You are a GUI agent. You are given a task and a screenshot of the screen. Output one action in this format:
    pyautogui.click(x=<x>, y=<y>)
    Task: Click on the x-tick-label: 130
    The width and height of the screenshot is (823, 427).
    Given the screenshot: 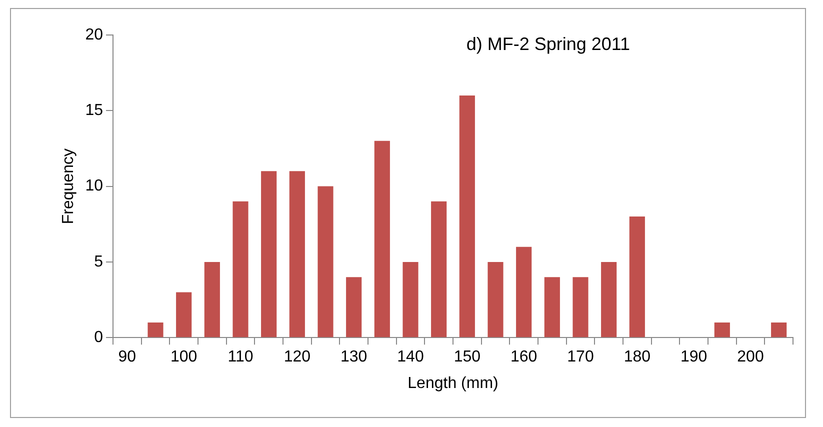 What is the action you would take?
    pyautogui.click(x=354, y=357)
    